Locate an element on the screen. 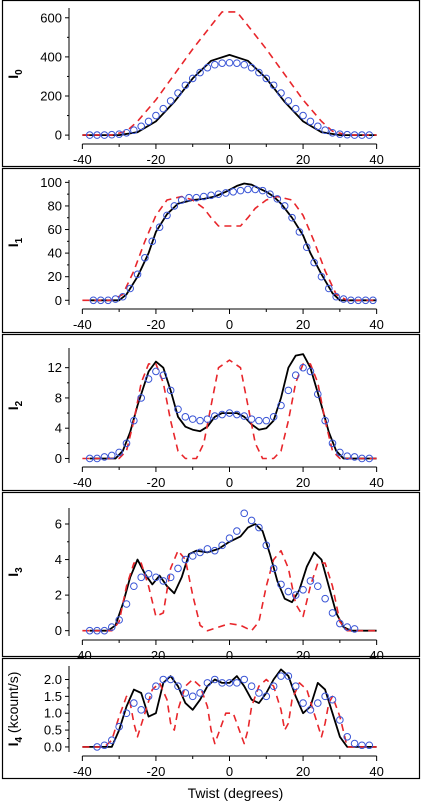 The image size is (422, 807). series-line-dashed is located at coordinates (229, 713).